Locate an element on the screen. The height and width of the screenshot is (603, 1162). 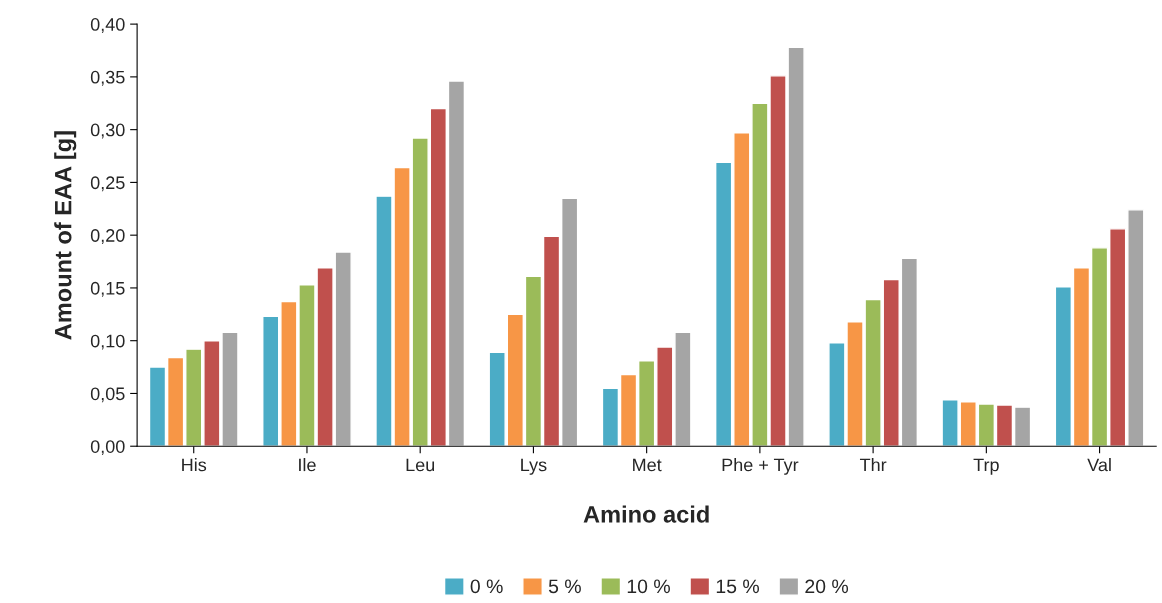
y-tick-label: 0,00 is located at coordinates (107, 448).